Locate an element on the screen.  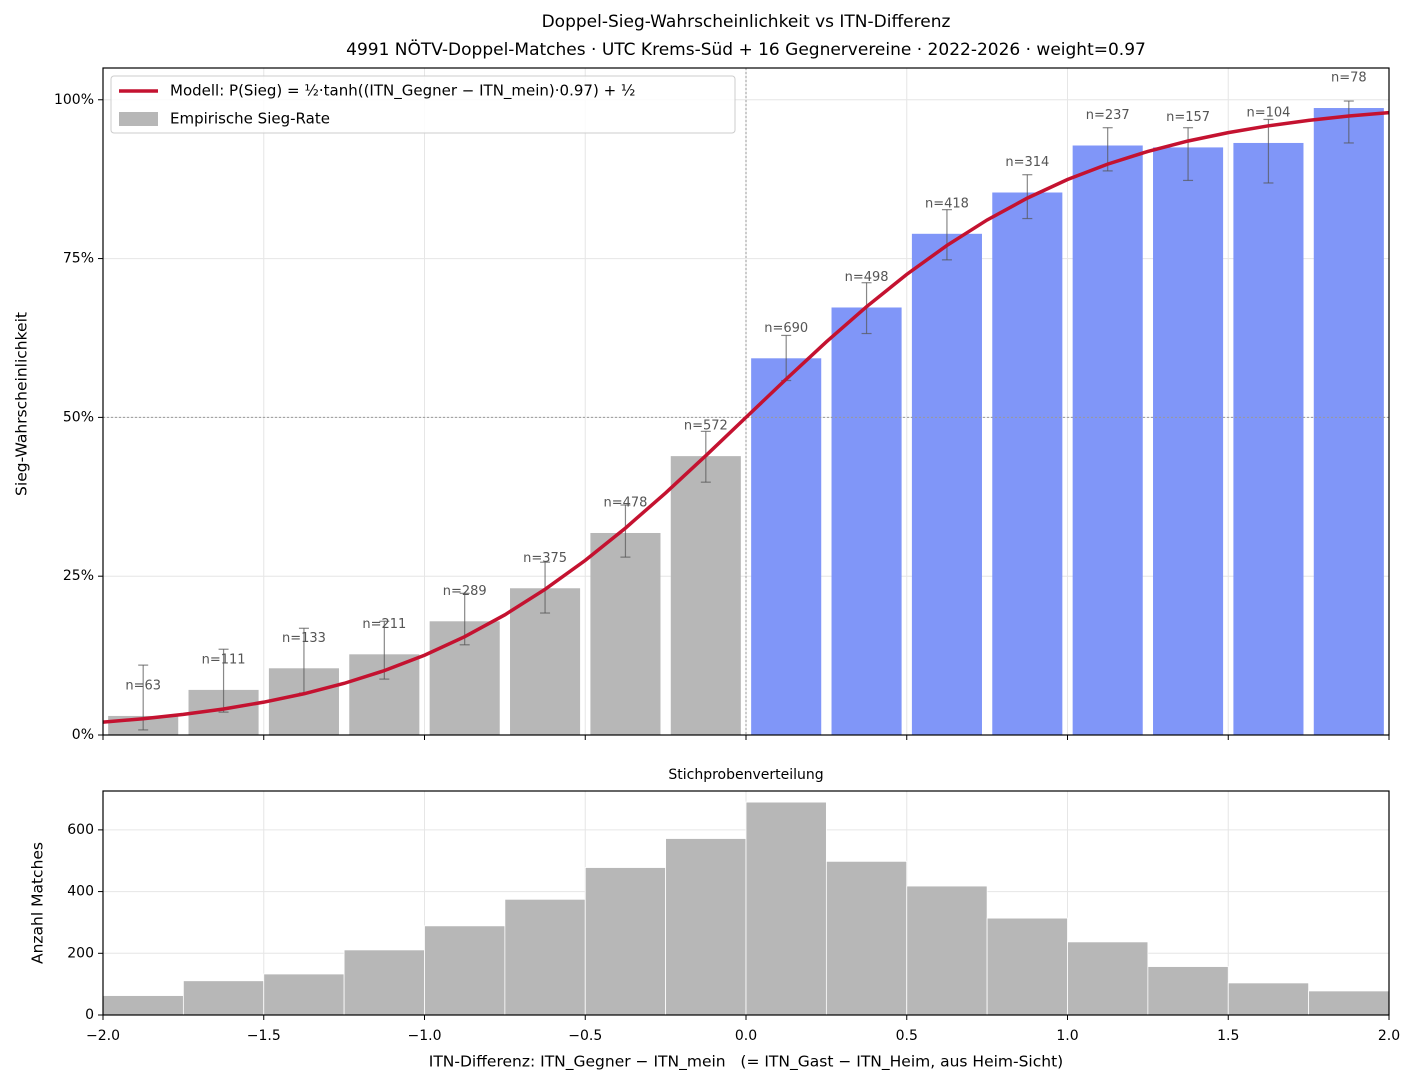
count-label: n=478 is located at coordinates (625, 502).